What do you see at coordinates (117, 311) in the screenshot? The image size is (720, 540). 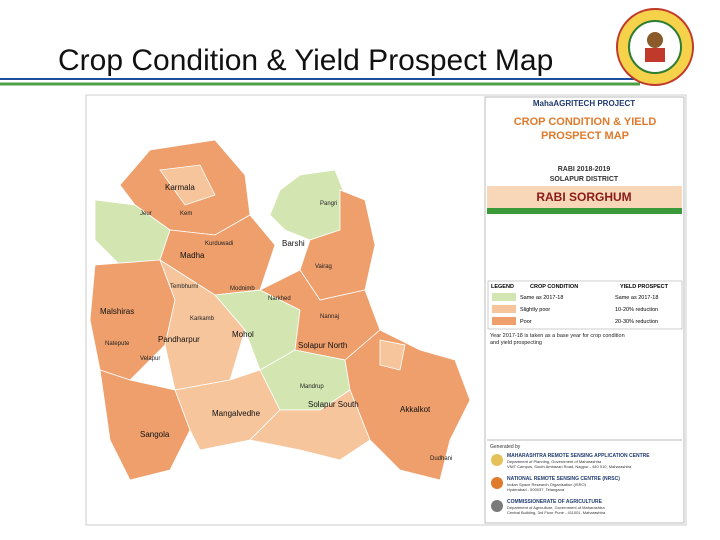 I see `taluka-label: Malshiras` at bounding box center [117, 311].